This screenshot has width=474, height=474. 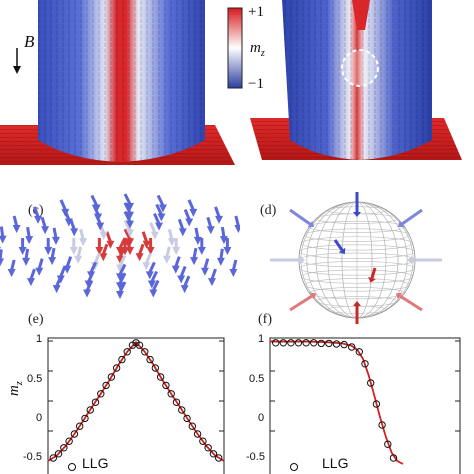 I want to click on panel-e-plot, so click(x=136, y=405).